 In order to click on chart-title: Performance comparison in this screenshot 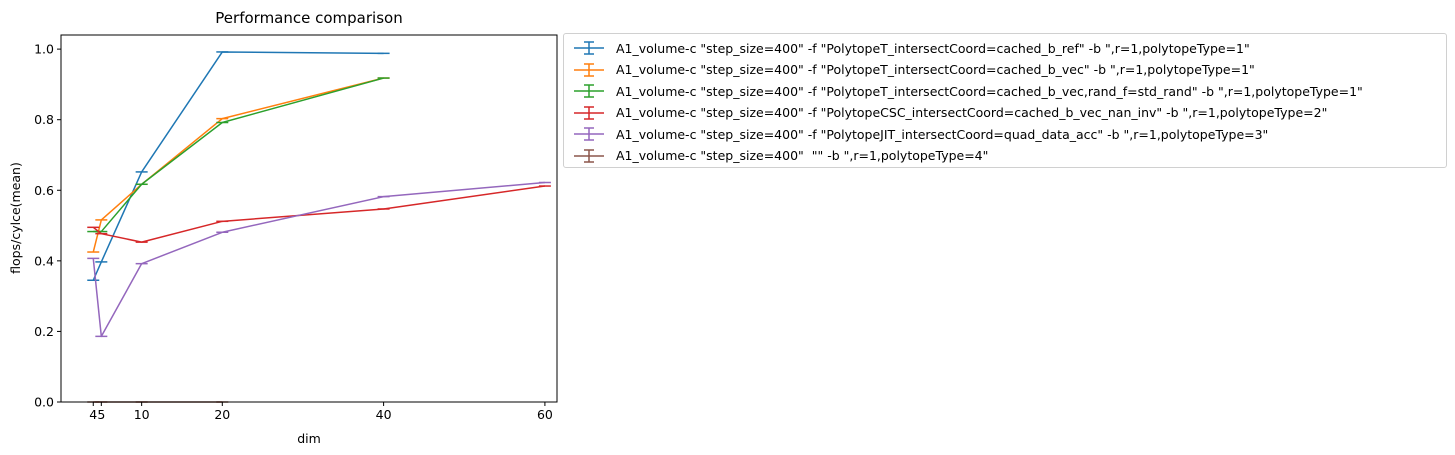, I will do `click(308, 18)`.